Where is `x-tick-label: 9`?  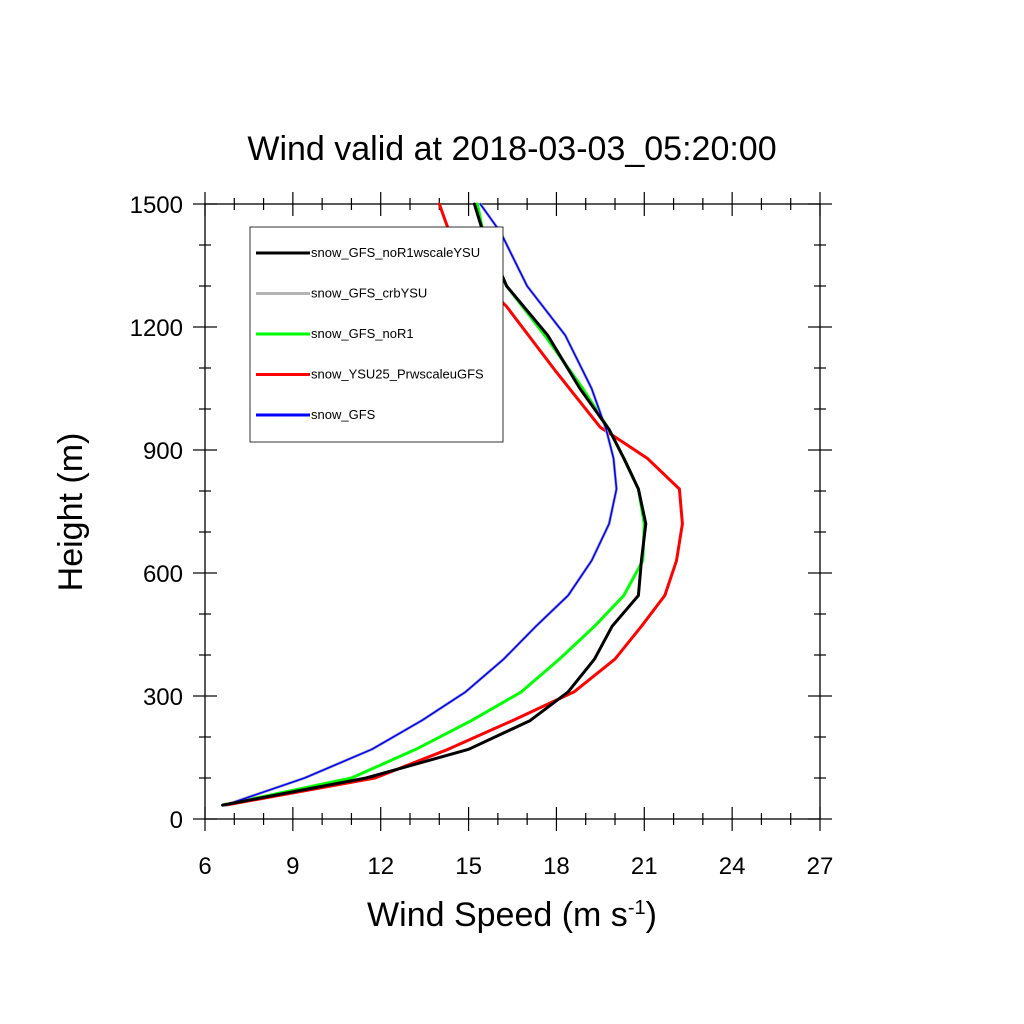 x-tick-label: 9 is located at coordinates (292, 866).